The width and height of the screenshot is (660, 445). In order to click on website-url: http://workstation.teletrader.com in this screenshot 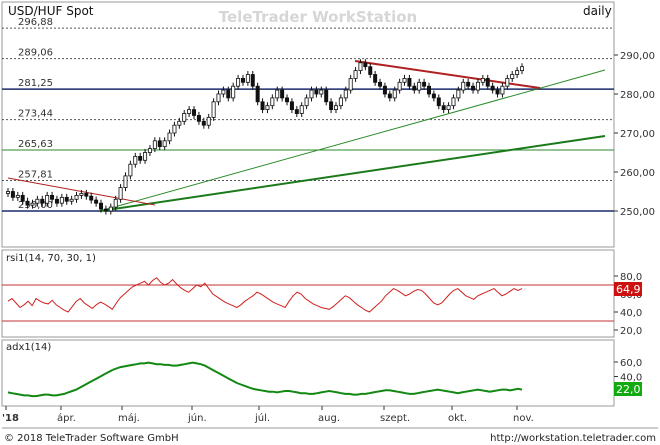, I will do `click(573, 438)`.